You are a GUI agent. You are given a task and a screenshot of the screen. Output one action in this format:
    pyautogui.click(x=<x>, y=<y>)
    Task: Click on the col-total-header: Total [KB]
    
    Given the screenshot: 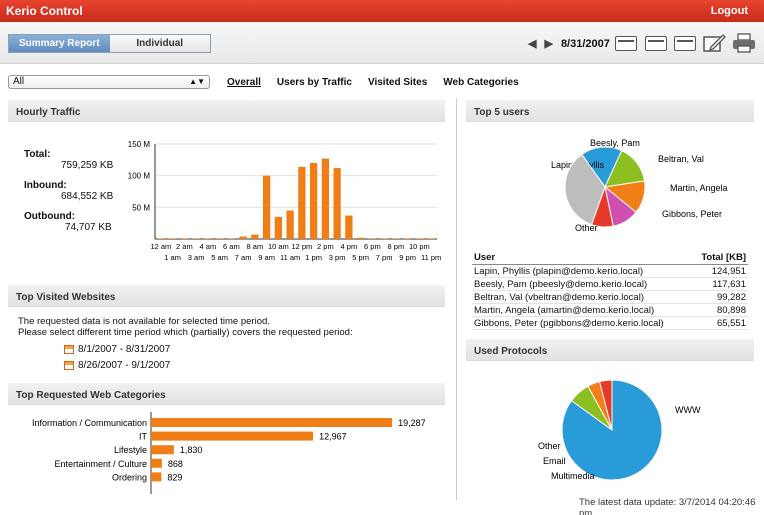 What is the action you would take?
    pyautogui.click(x=720, y=258)
    